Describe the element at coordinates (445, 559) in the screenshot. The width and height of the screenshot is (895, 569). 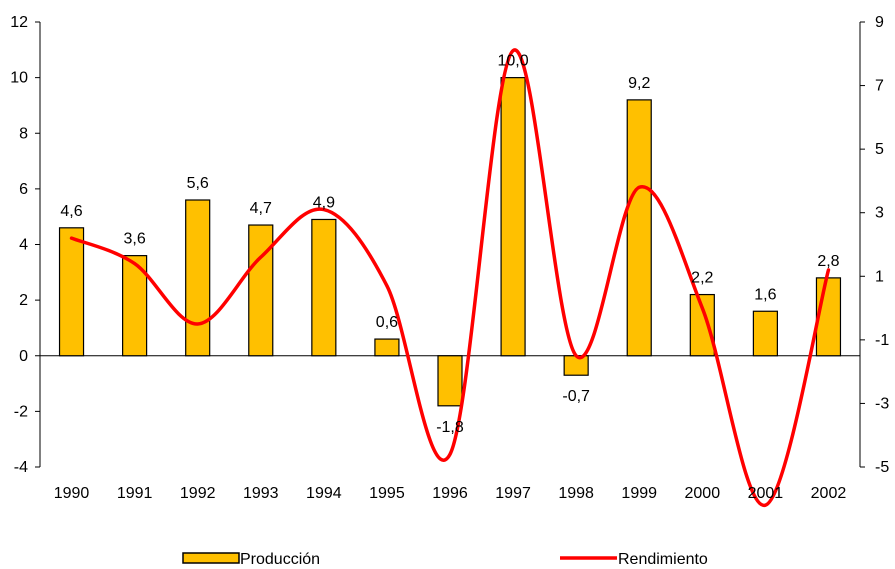
I see `legend: Producción Rendimiento` at that location.